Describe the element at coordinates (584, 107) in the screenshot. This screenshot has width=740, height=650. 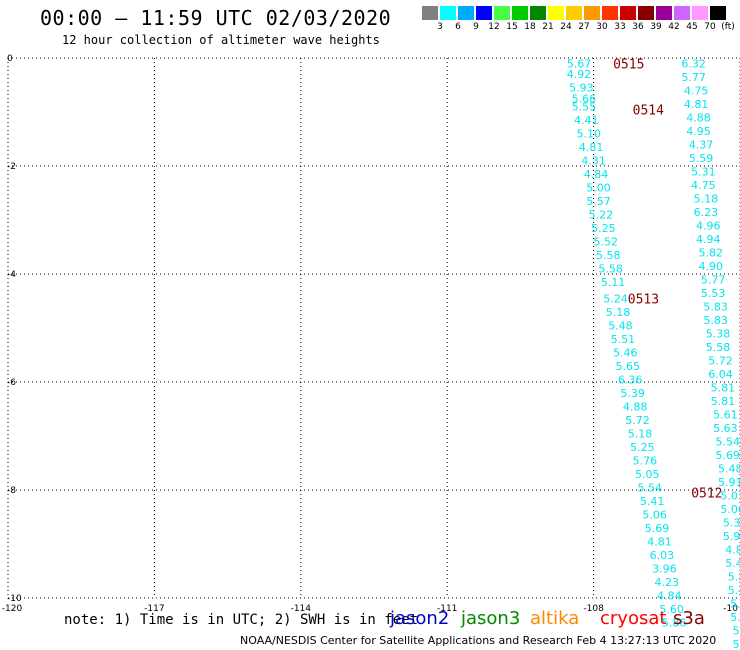
I see `data-label: 5.55` at that location.